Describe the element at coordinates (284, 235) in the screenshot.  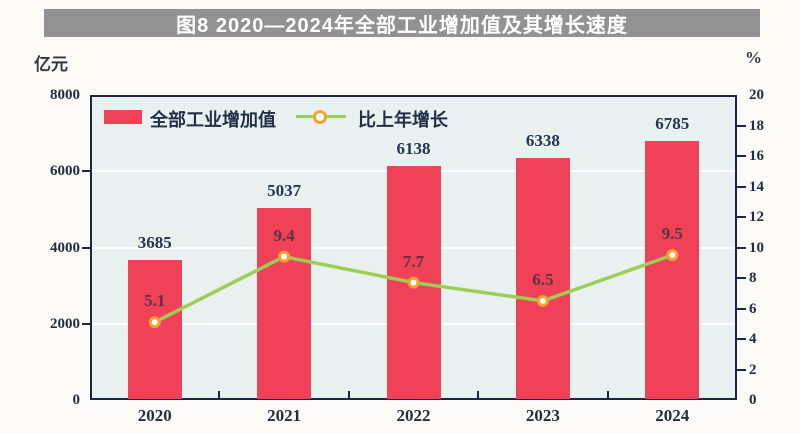
I see `growth-rate-label: 9.4` at that location.